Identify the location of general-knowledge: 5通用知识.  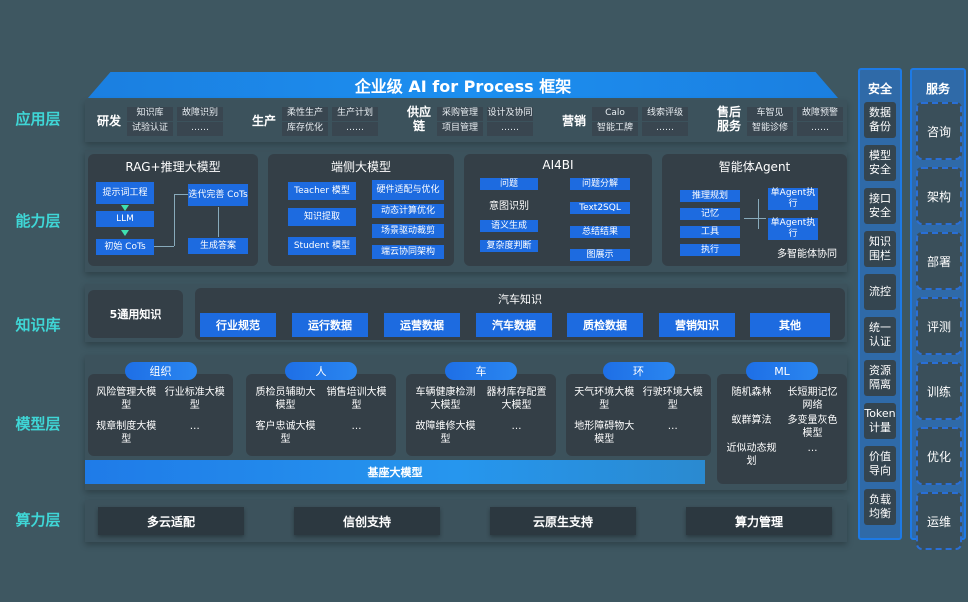
(135, 314).